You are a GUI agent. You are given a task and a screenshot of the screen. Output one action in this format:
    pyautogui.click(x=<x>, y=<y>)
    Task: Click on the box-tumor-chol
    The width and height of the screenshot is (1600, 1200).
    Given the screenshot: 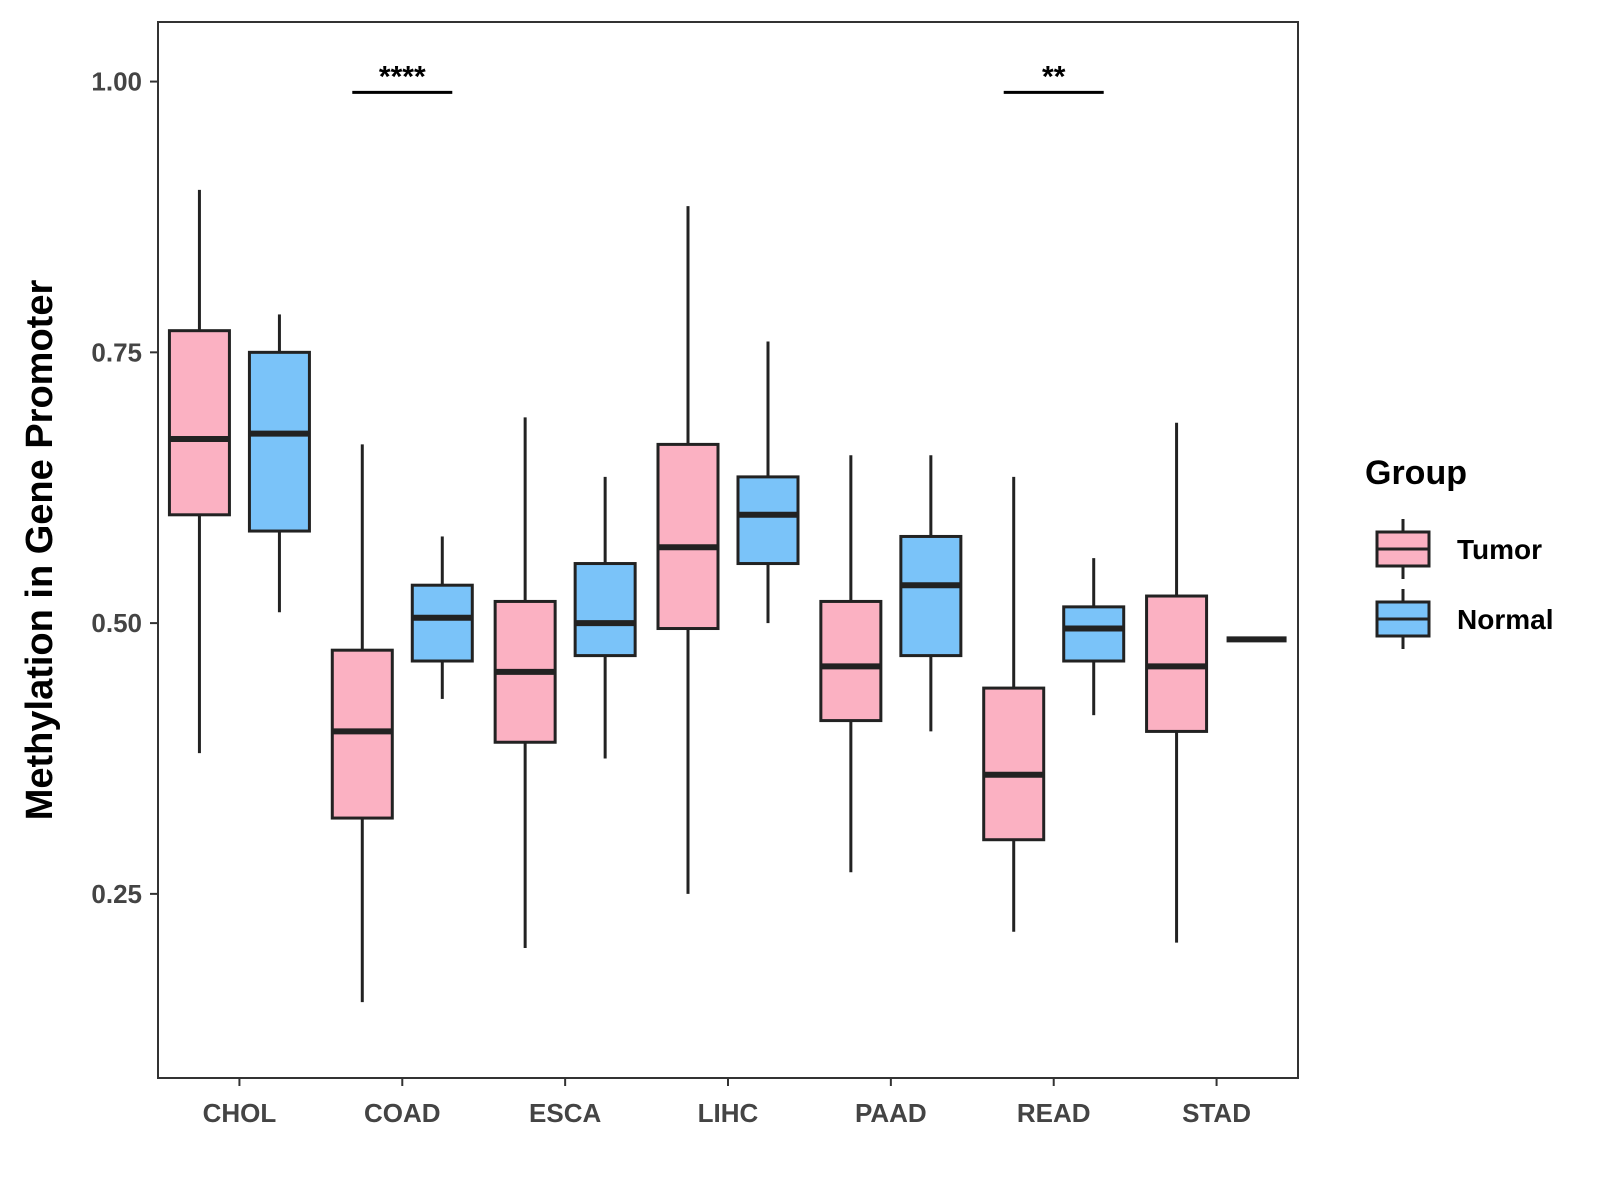 What is the action you would take?
    pyautogui.click(x=199, y=471)
    